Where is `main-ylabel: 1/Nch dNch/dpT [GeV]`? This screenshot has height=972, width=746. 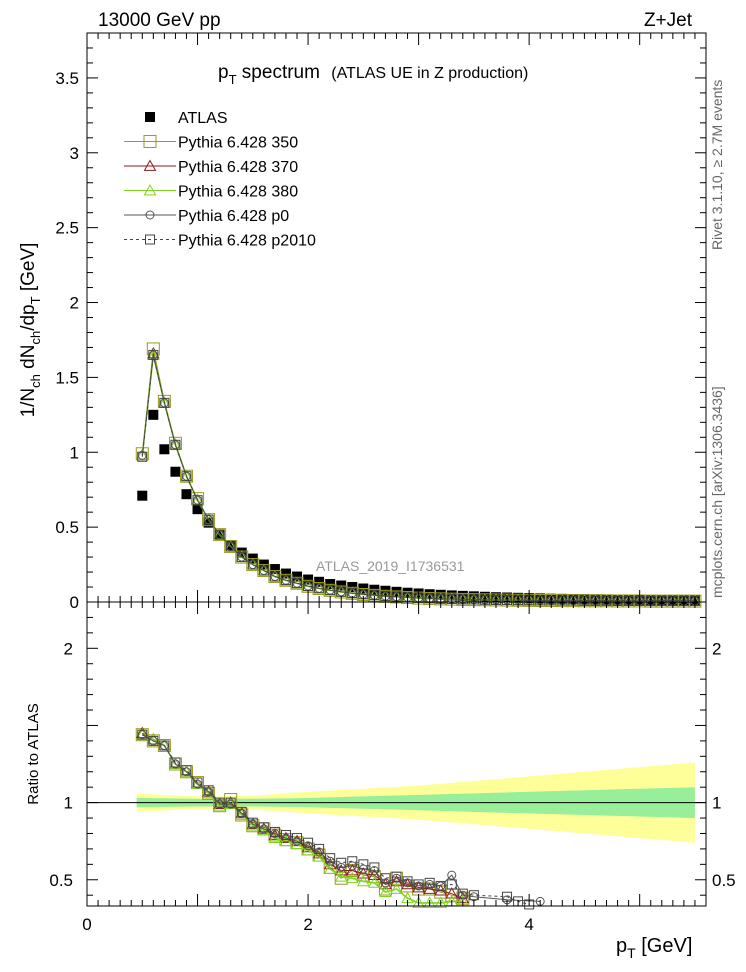 main-ylabel: 1/Nch dNch/dpT [GeV] is located at coordinates (30, 330).